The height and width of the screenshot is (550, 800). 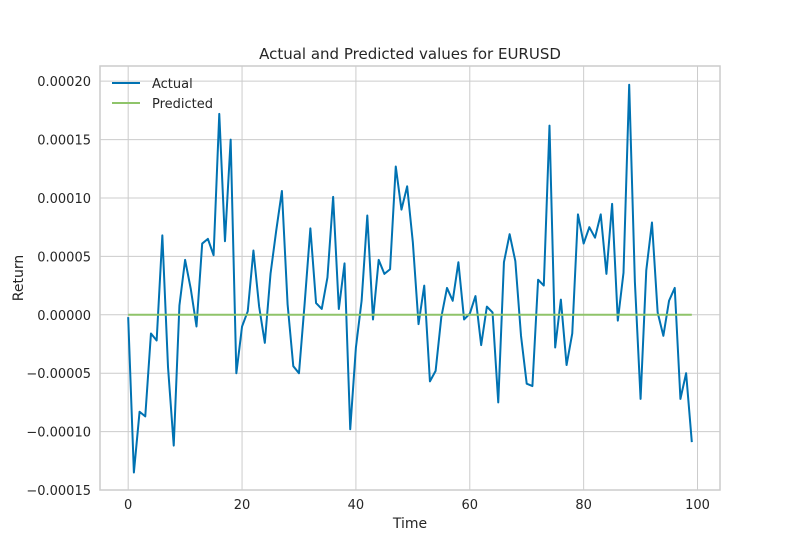 What do you see at coordinates (162, 94) in the screenshot?
I see `legend: Actual Predicted` at bounding box center [162, 94].